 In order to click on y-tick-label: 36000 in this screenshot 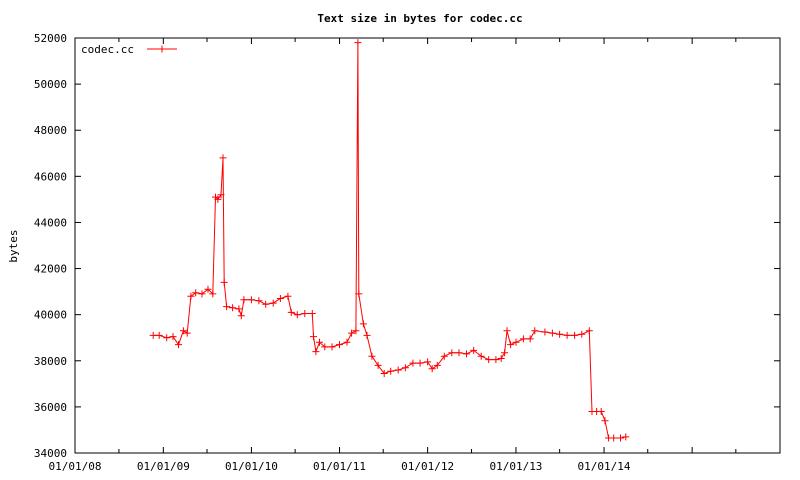, I will do `click(50, 407)`.